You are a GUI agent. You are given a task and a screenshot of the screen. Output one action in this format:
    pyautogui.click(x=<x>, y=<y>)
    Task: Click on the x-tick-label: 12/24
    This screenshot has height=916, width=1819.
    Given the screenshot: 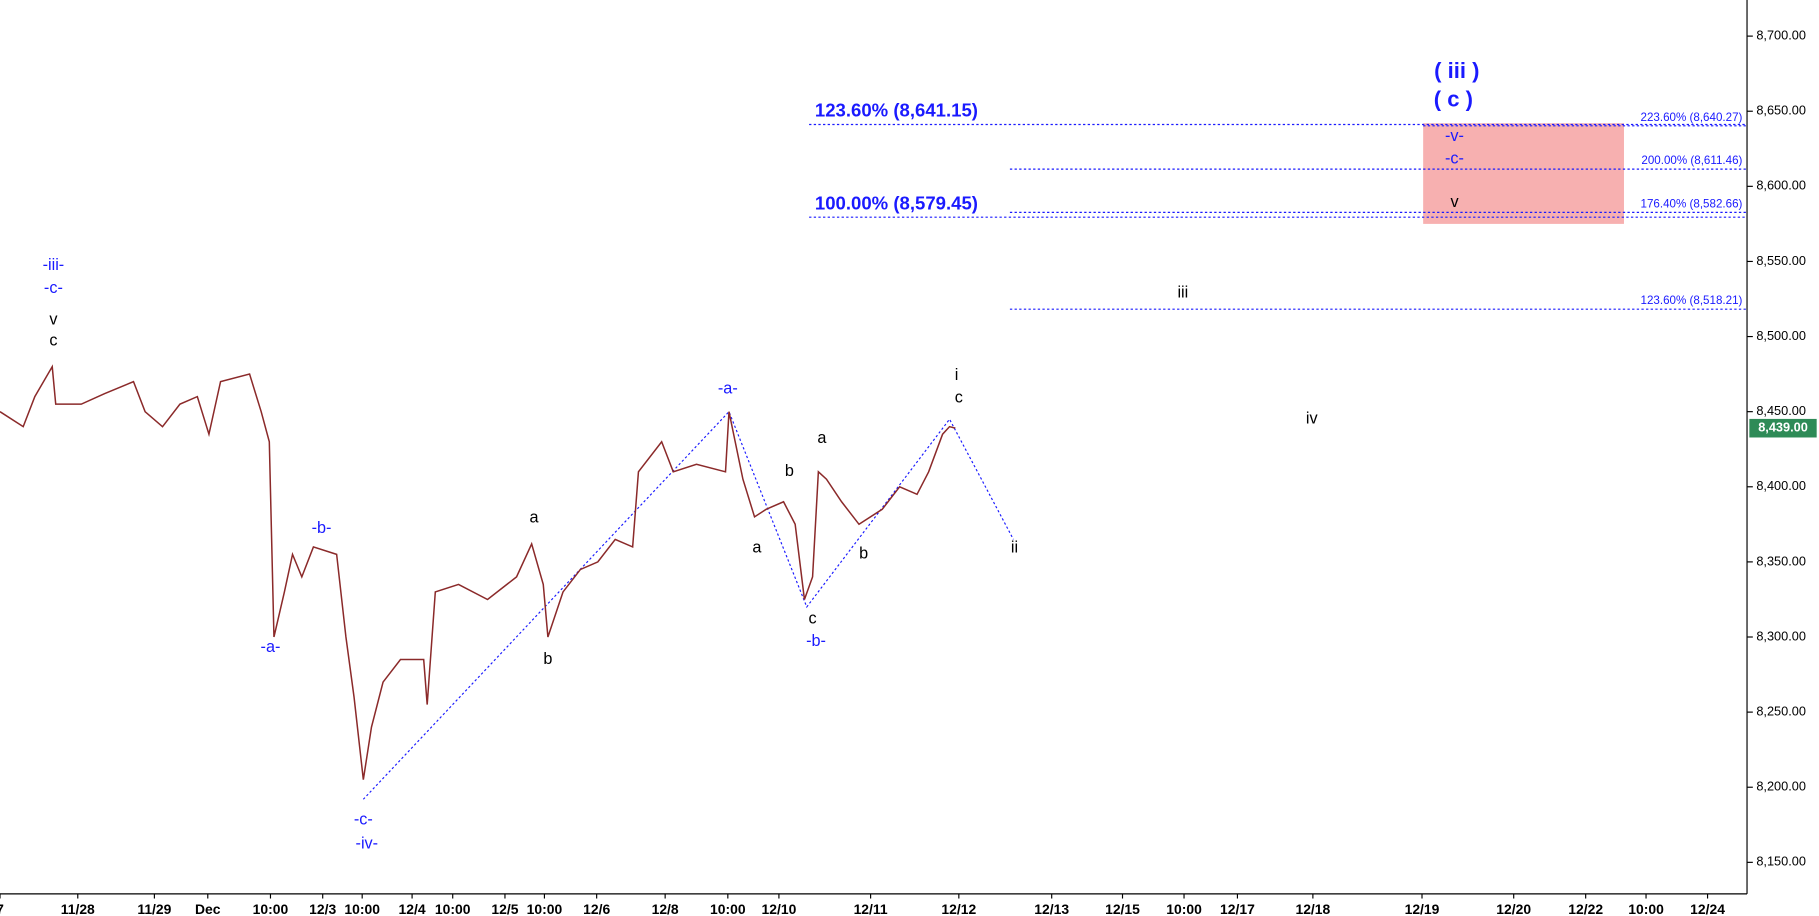 What is the action you would take?
    pyautogui.click(x=1707, y=908)
    